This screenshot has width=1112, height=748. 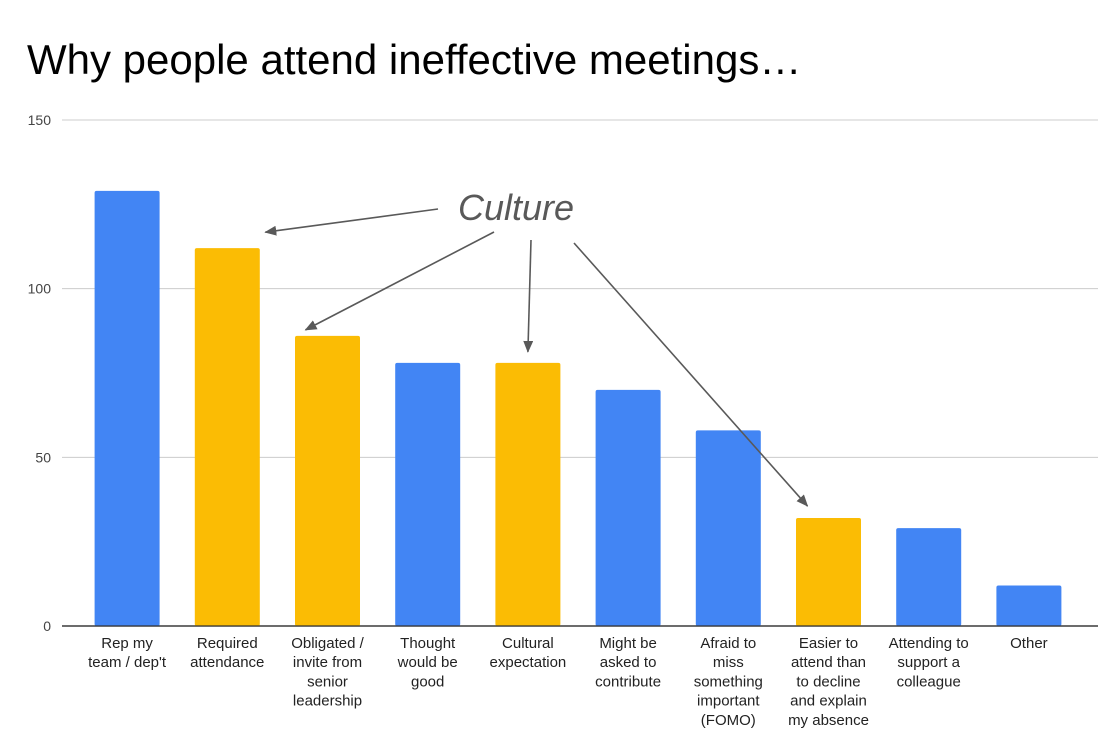 I want to click on y-tick-label: 100, so click(x=40, y=289).